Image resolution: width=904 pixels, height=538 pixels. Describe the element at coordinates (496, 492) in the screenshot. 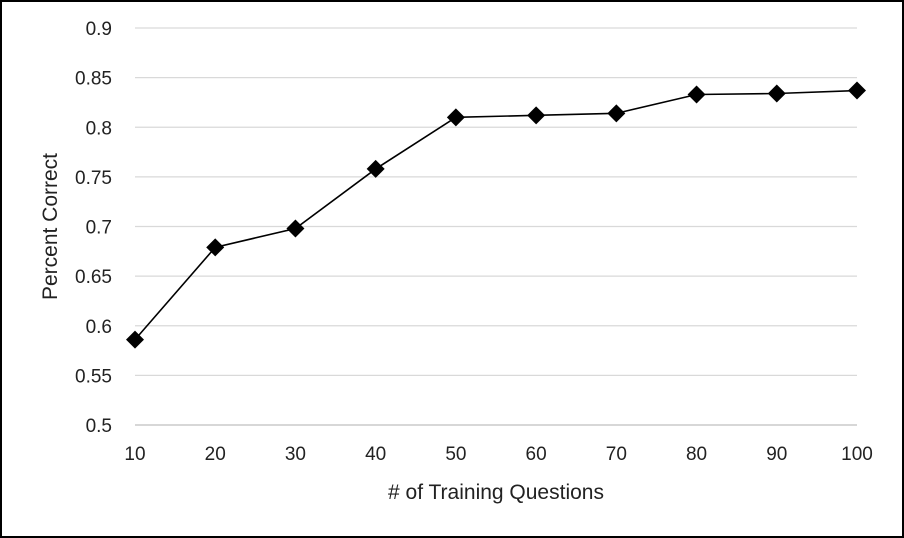

I see `x-axis-title: # of Training Questions` at that location.